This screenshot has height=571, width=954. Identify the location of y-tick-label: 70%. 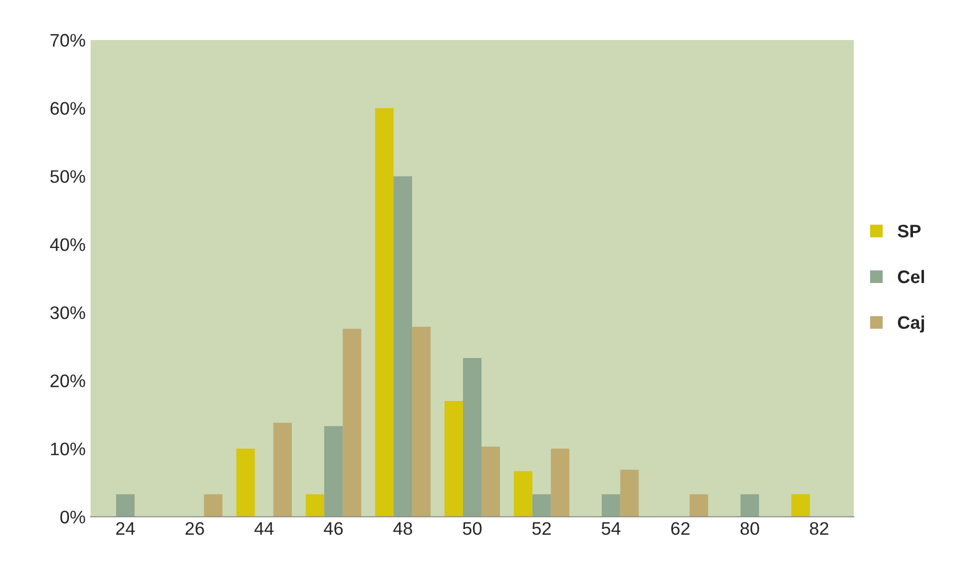
(68, 40).